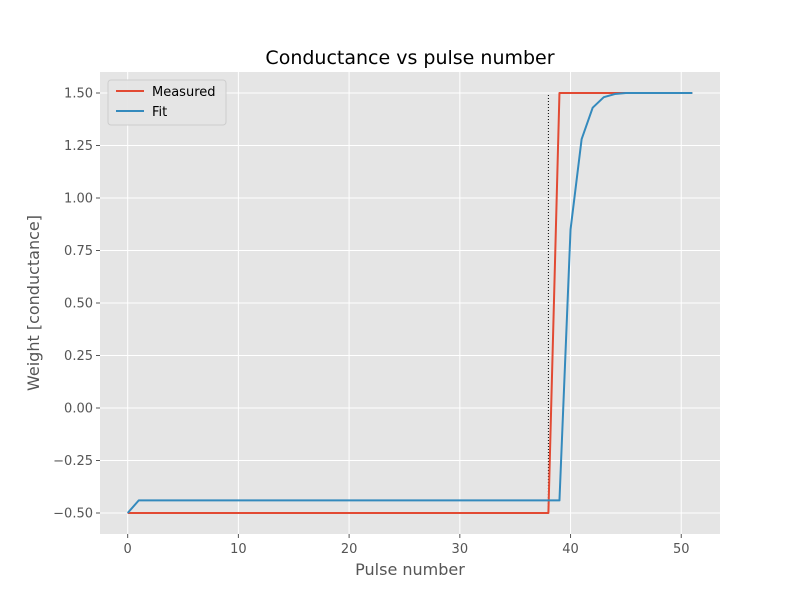  I want to click on chart-title: Conductance vs pulse number, so click(409, 58).